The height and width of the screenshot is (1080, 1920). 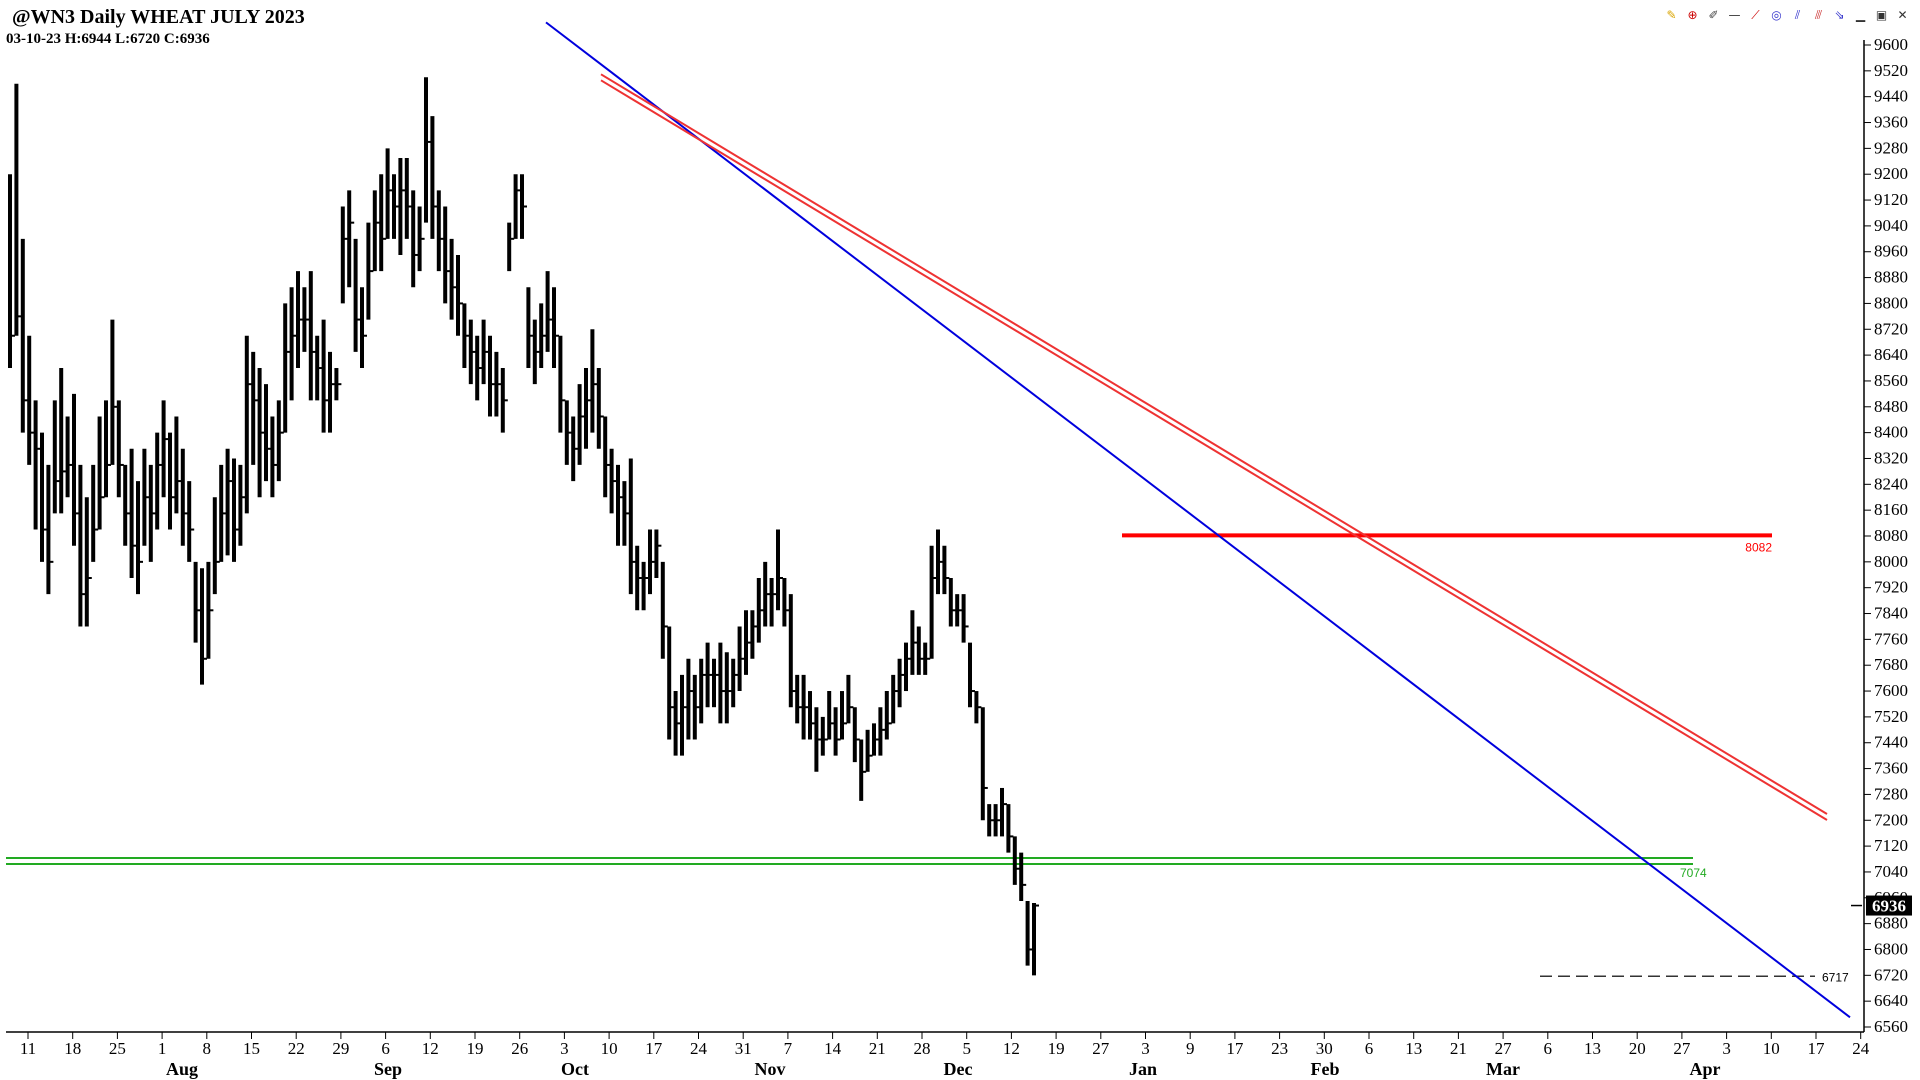 I want to click on price-tick-label: 7440, so click(x=1891, y=742).